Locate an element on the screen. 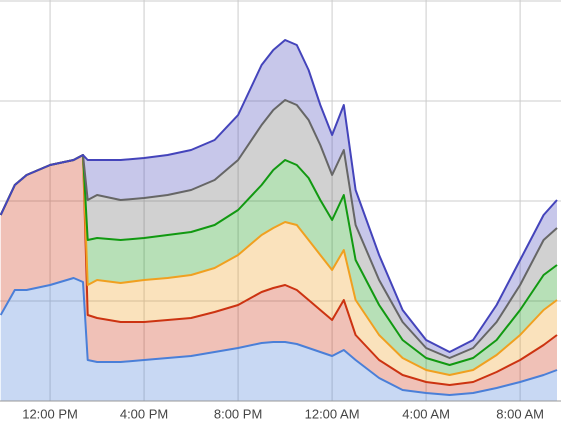 This screenshot has height=425, width=561. x-tick-label: 8:00 PM is located at coordinates (238, 413).